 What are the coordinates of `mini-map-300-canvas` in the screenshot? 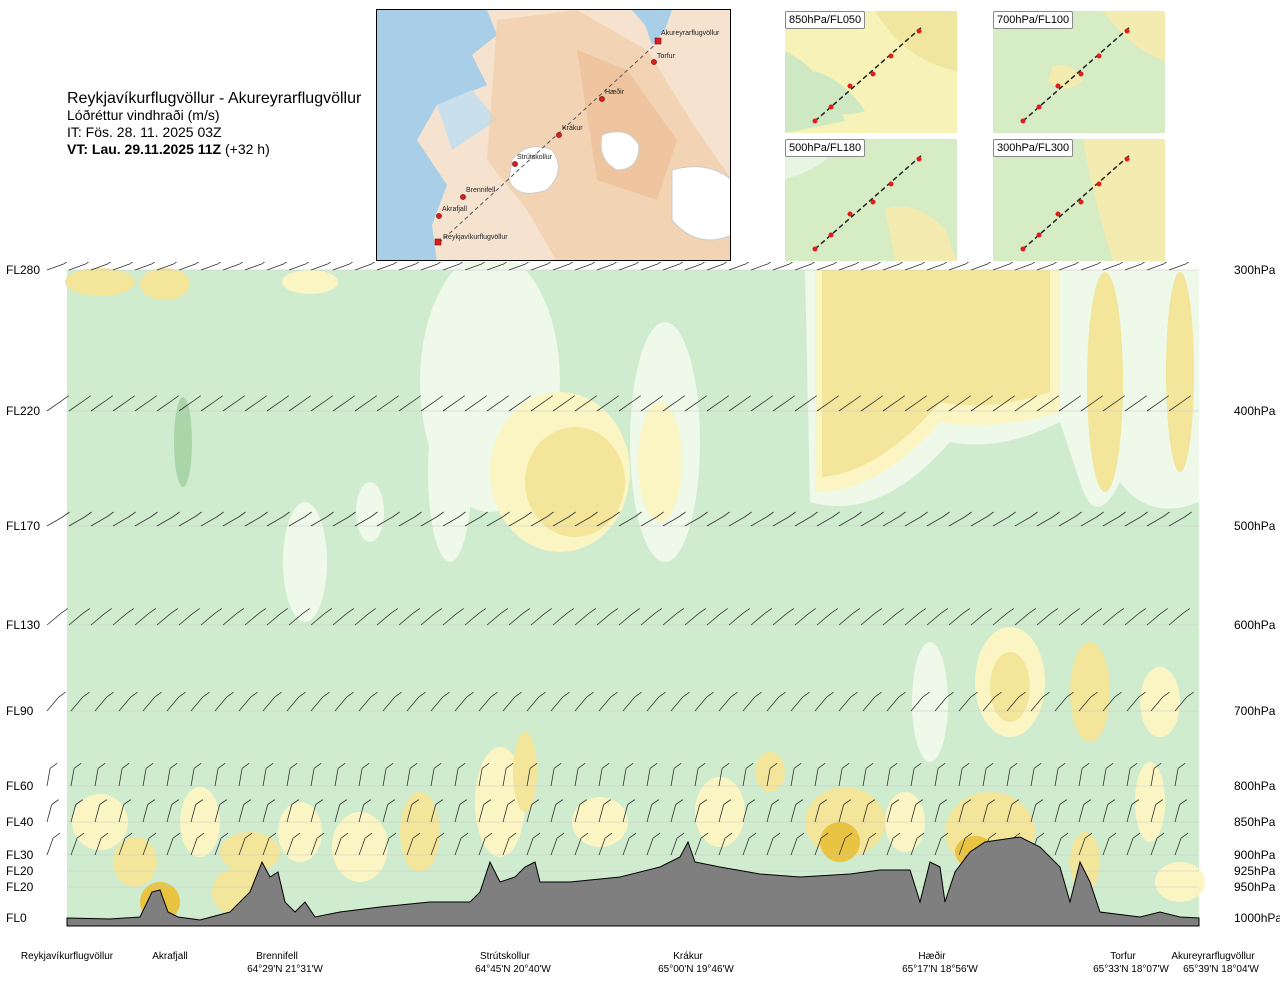 It's located at (1079, 200).